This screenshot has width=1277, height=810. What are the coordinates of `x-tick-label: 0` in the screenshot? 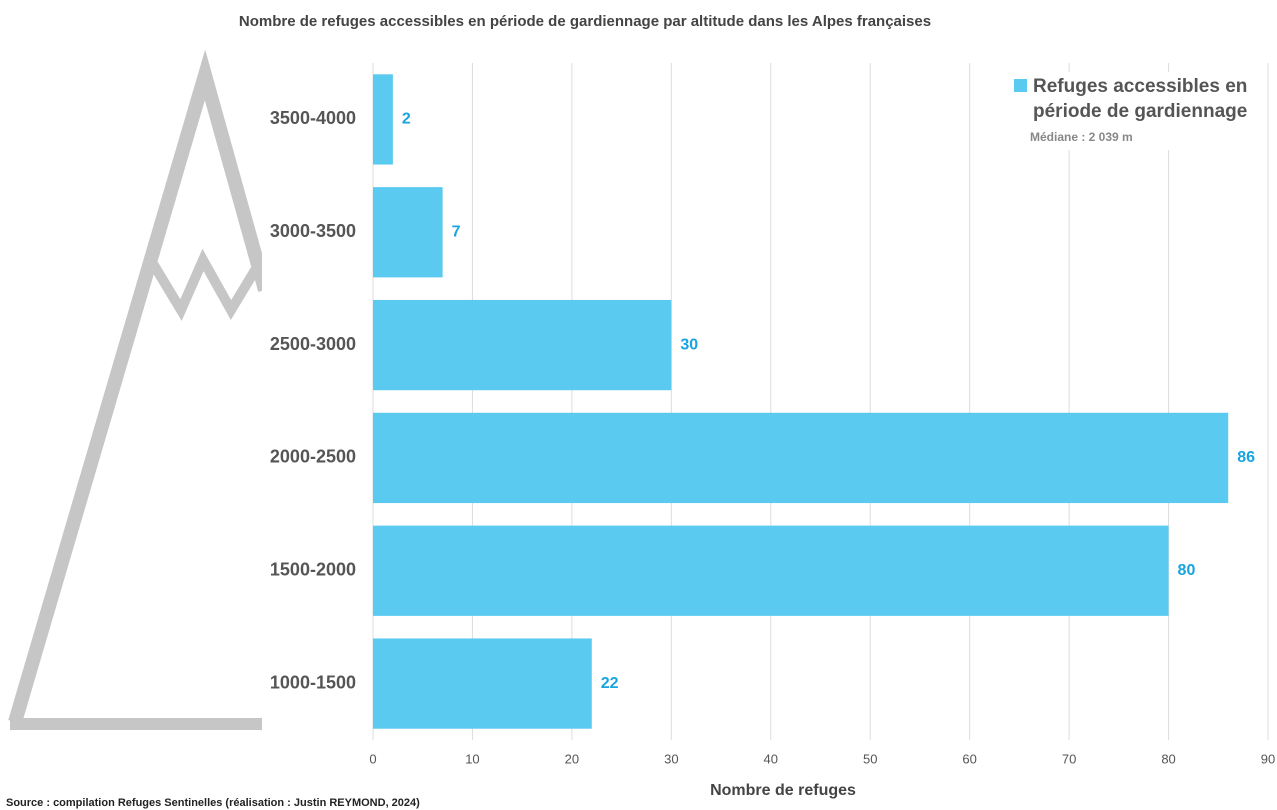 It's located at (372, 758).